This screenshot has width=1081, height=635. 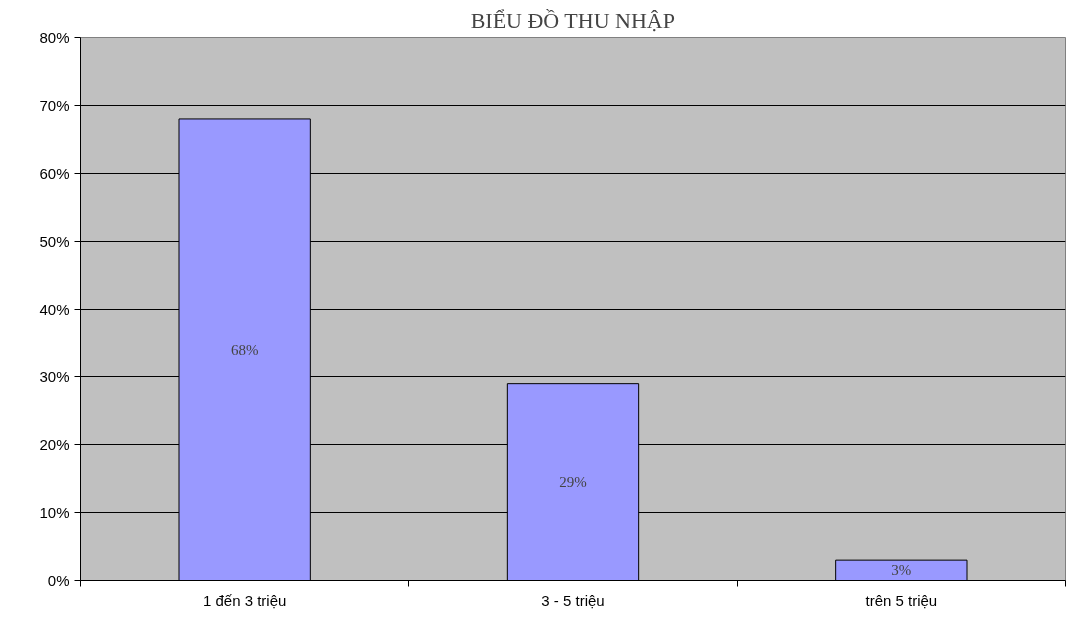 I want to click on y-tick-label: 50%, so click(x=54, y=241).